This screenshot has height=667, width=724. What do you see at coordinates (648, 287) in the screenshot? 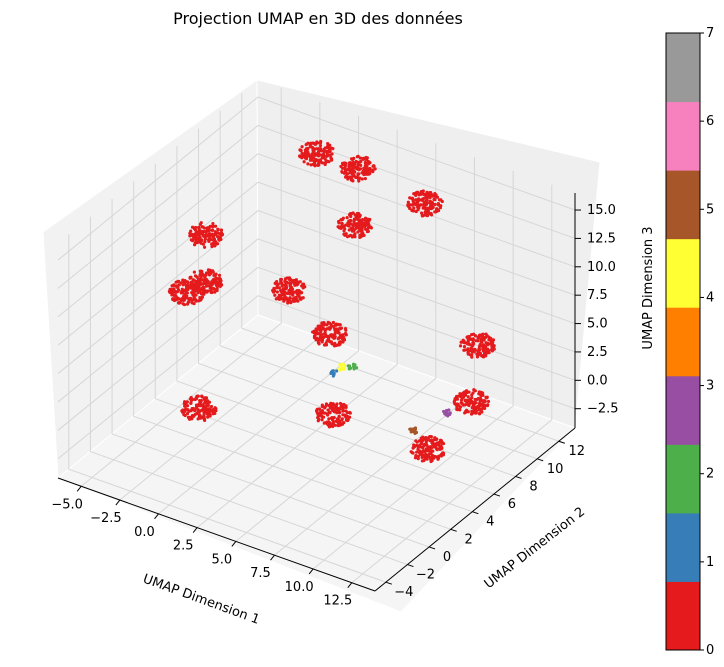
I see `z-axis-label: UMAP Dimension 3` at bounding box center [648, 287].